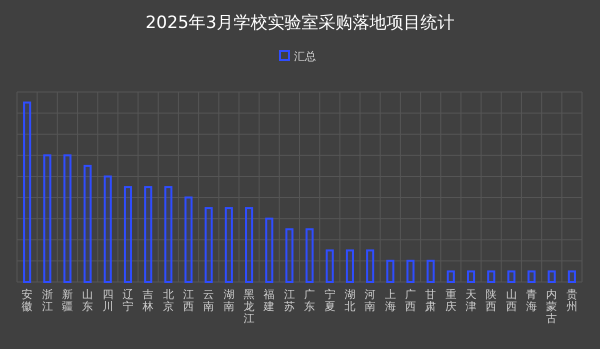 This screenshot has width=600, height=349. Describe the element at coordinates (410, 300) in the screenshot. I see `x-tick-label: 广西` at that location.